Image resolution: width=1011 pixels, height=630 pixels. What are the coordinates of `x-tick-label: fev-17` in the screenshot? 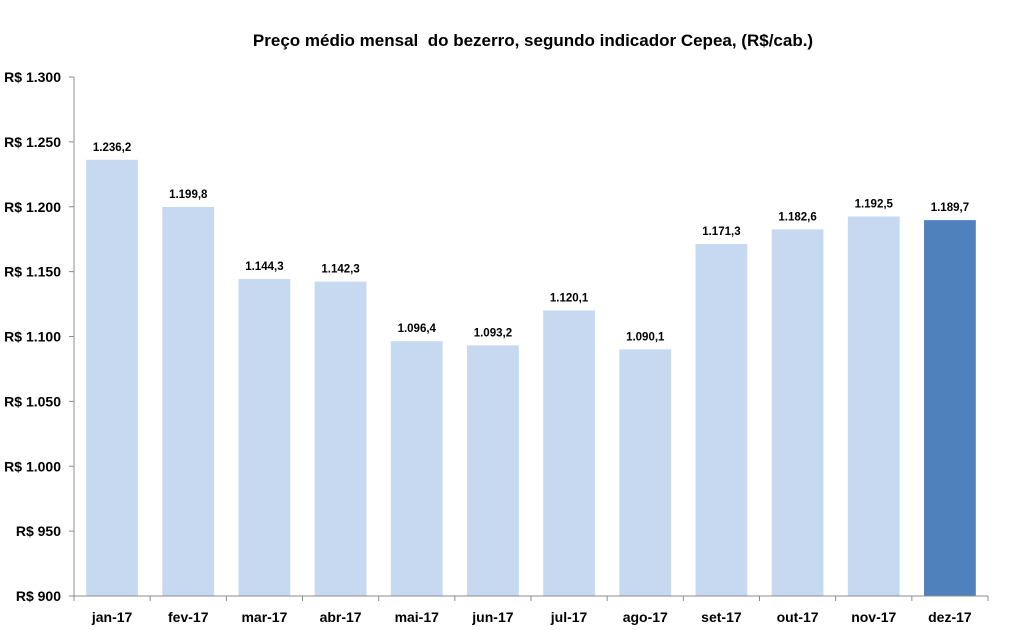 It's located at (188, 617).